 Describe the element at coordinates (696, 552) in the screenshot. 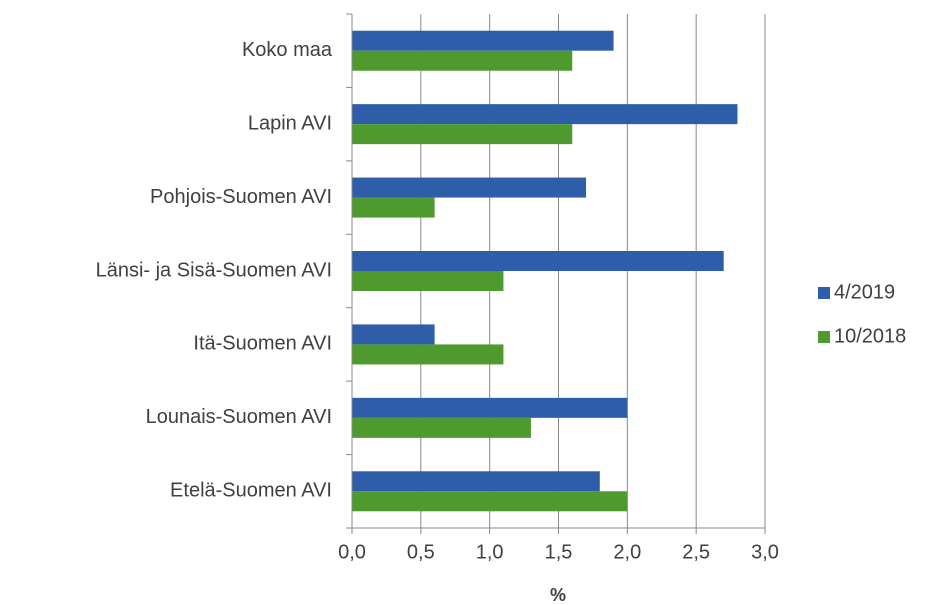

I see `x-tick-label: 2,5` at that location.